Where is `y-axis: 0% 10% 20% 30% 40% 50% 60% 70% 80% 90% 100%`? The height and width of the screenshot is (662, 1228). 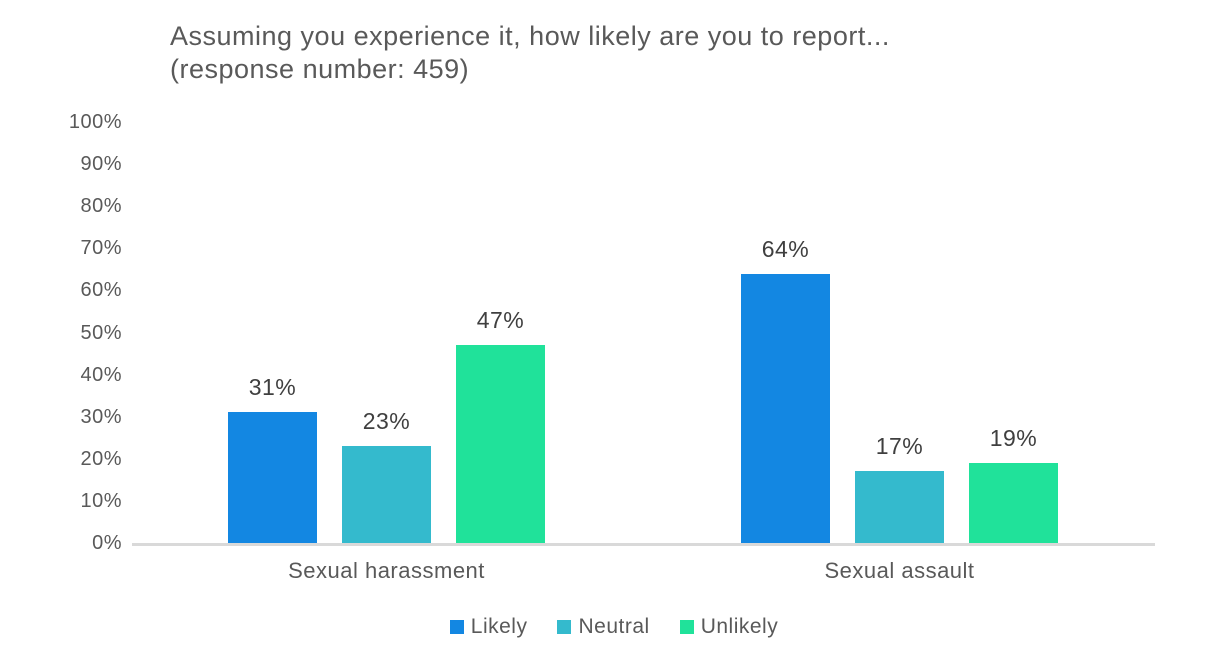 y-axis: 0% 10% 20% 30% 40% 50% 60% 70% 80% 90% 100% is located at coordinates (61, 331).